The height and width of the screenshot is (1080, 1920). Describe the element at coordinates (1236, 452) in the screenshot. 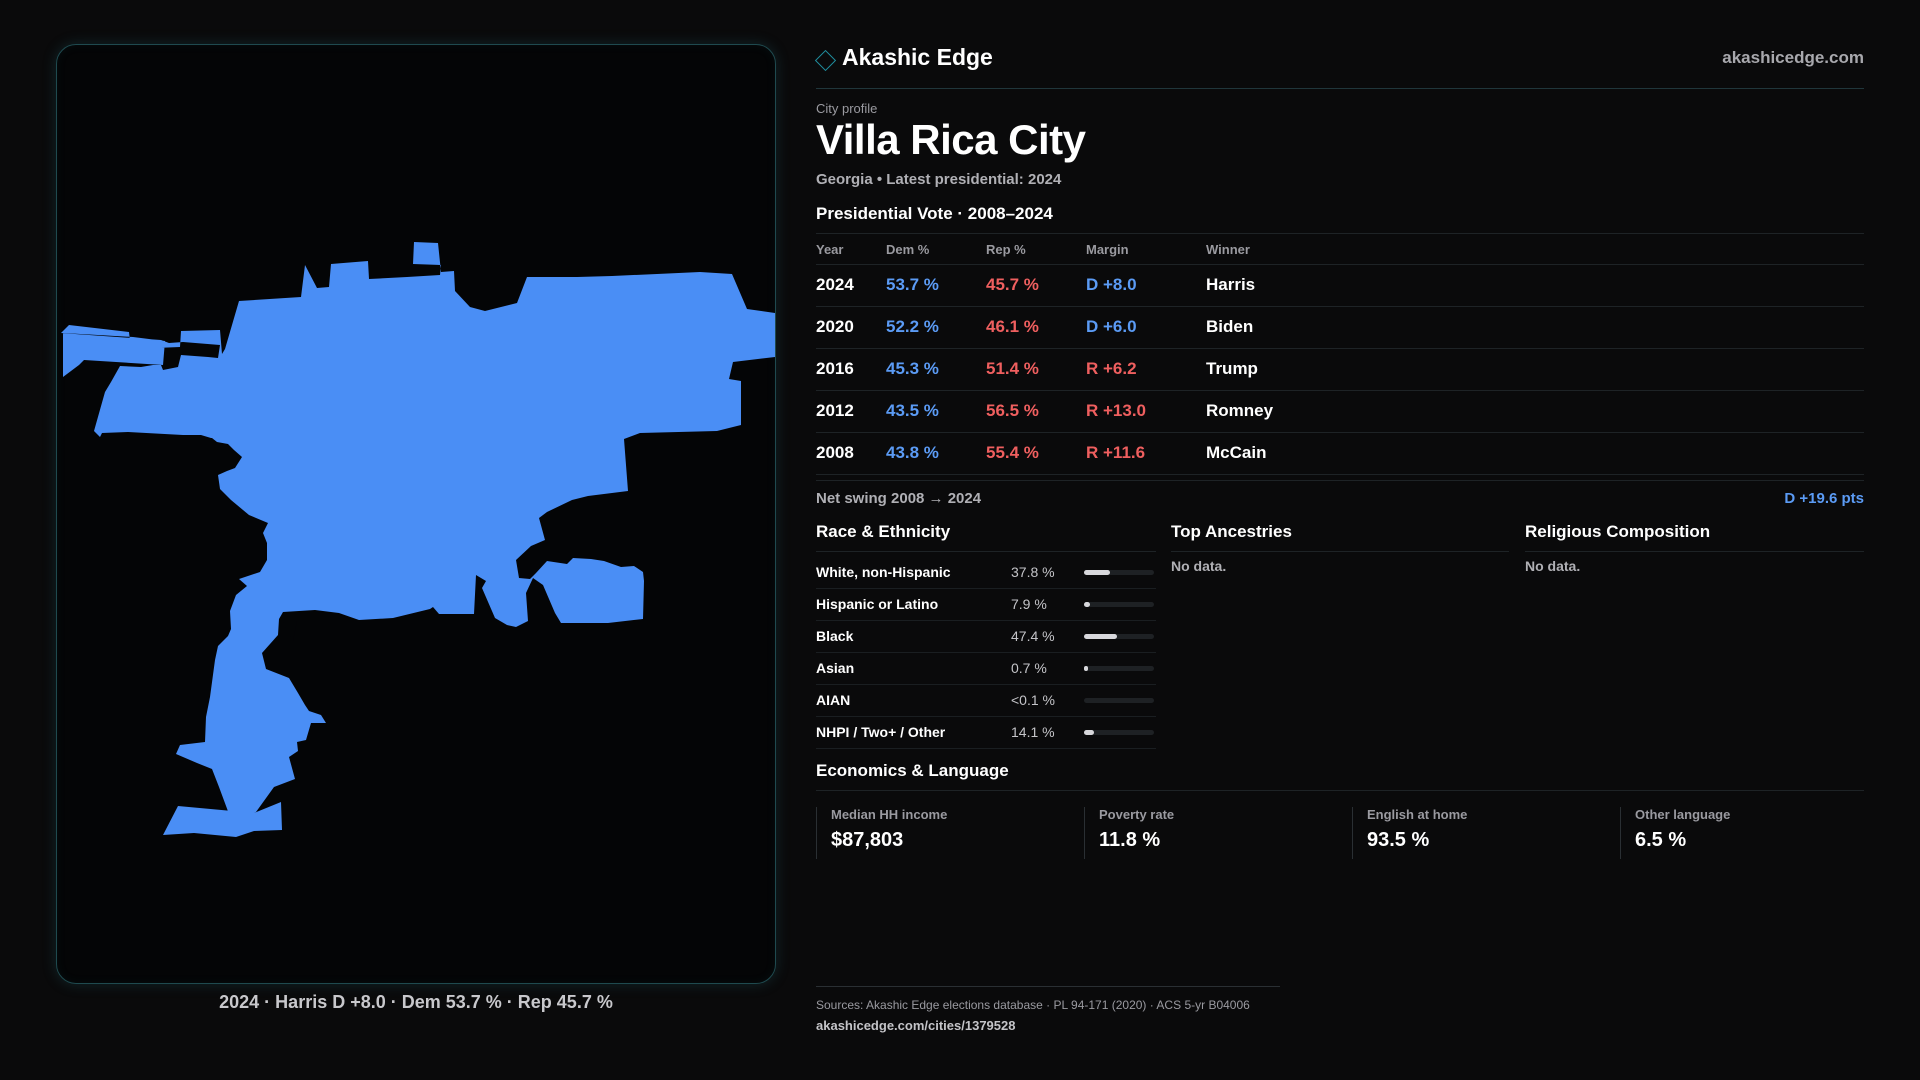

I see `row-winner: McCain` at that location.